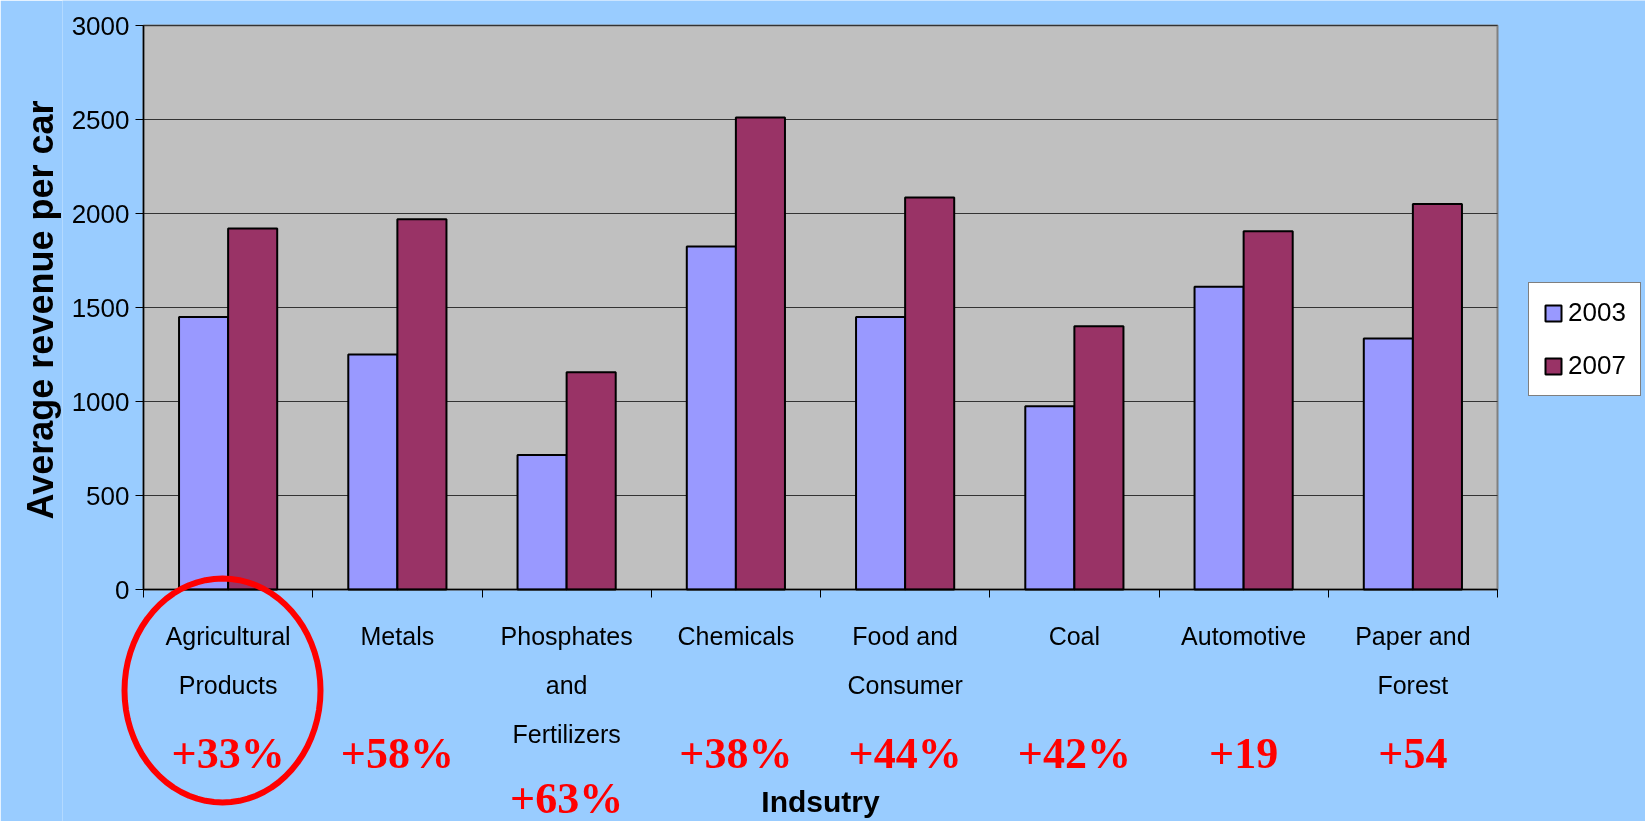  I want to click on x-tick-label: Paper and Forest, so click(1413, 660).